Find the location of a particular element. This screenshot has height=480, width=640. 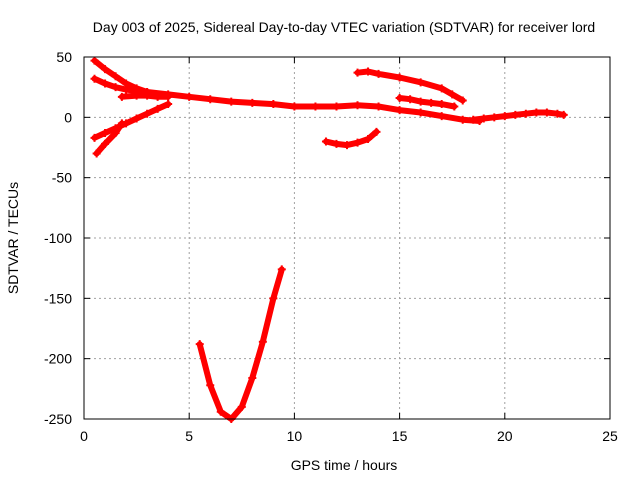

y-tick-label: -50 is located at coordinates (62, 178).